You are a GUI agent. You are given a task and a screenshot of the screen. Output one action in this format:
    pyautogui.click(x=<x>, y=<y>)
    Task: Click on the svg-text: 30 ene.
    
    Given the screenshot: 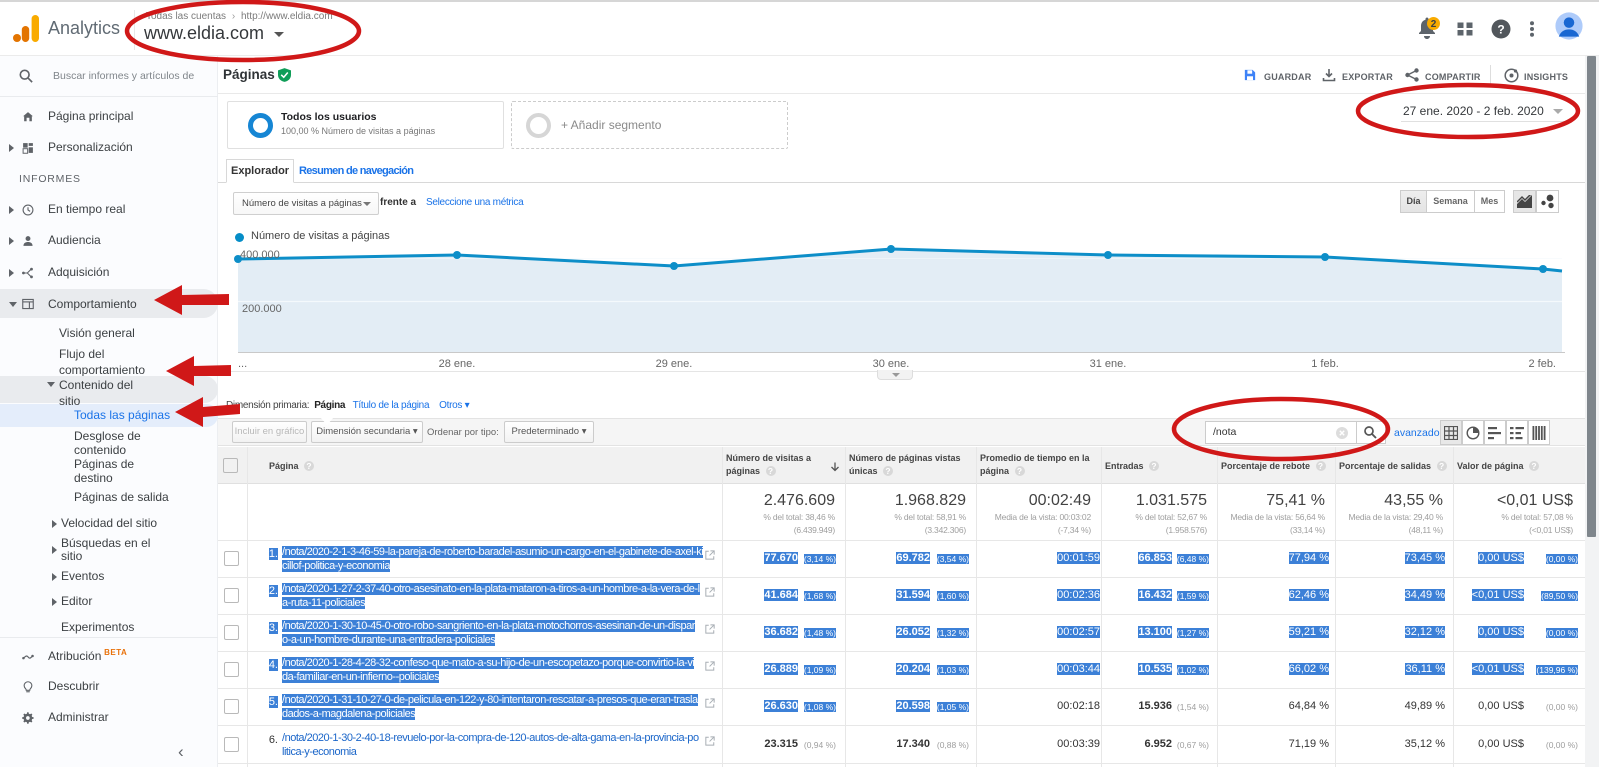 What is the action you would take?
    pyautogui.click(x=891, y=364)
    